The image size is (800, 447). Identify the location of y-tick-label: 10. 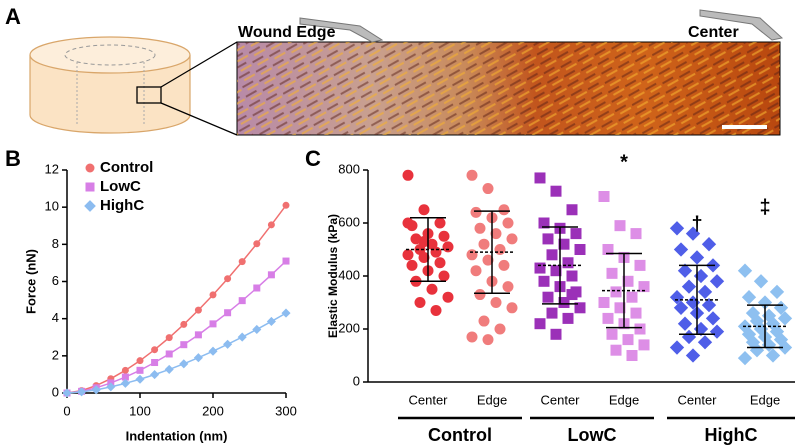
(52, 206).